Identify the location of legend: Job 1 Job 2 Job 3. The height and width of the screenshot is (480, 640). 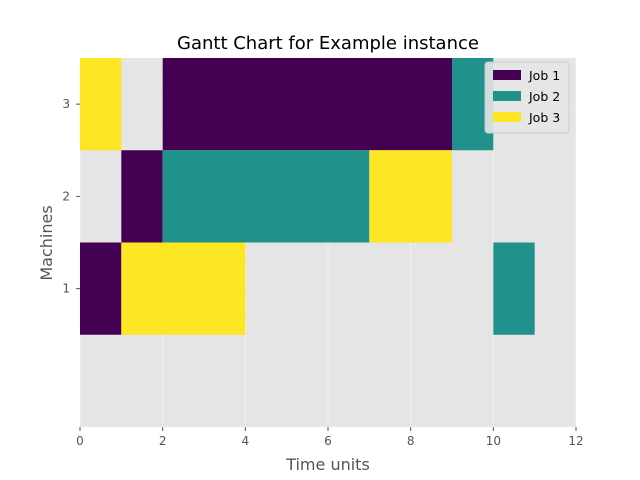
(527, 97).